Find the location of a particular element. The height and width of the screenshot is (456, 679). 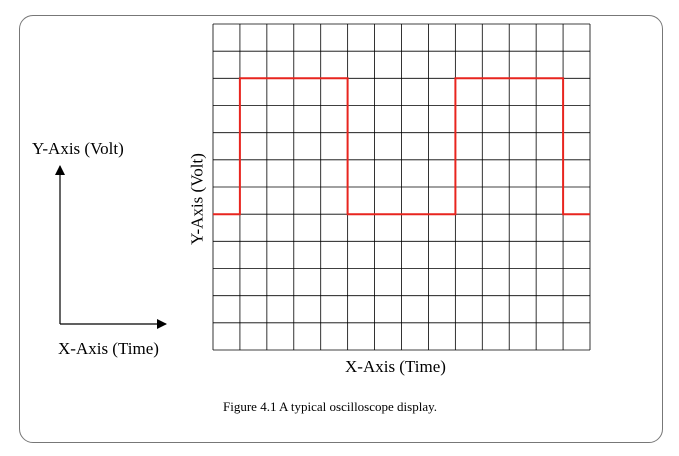

side-x-axis-label: X-Axis (Time) is located at coordinates (108, 348).